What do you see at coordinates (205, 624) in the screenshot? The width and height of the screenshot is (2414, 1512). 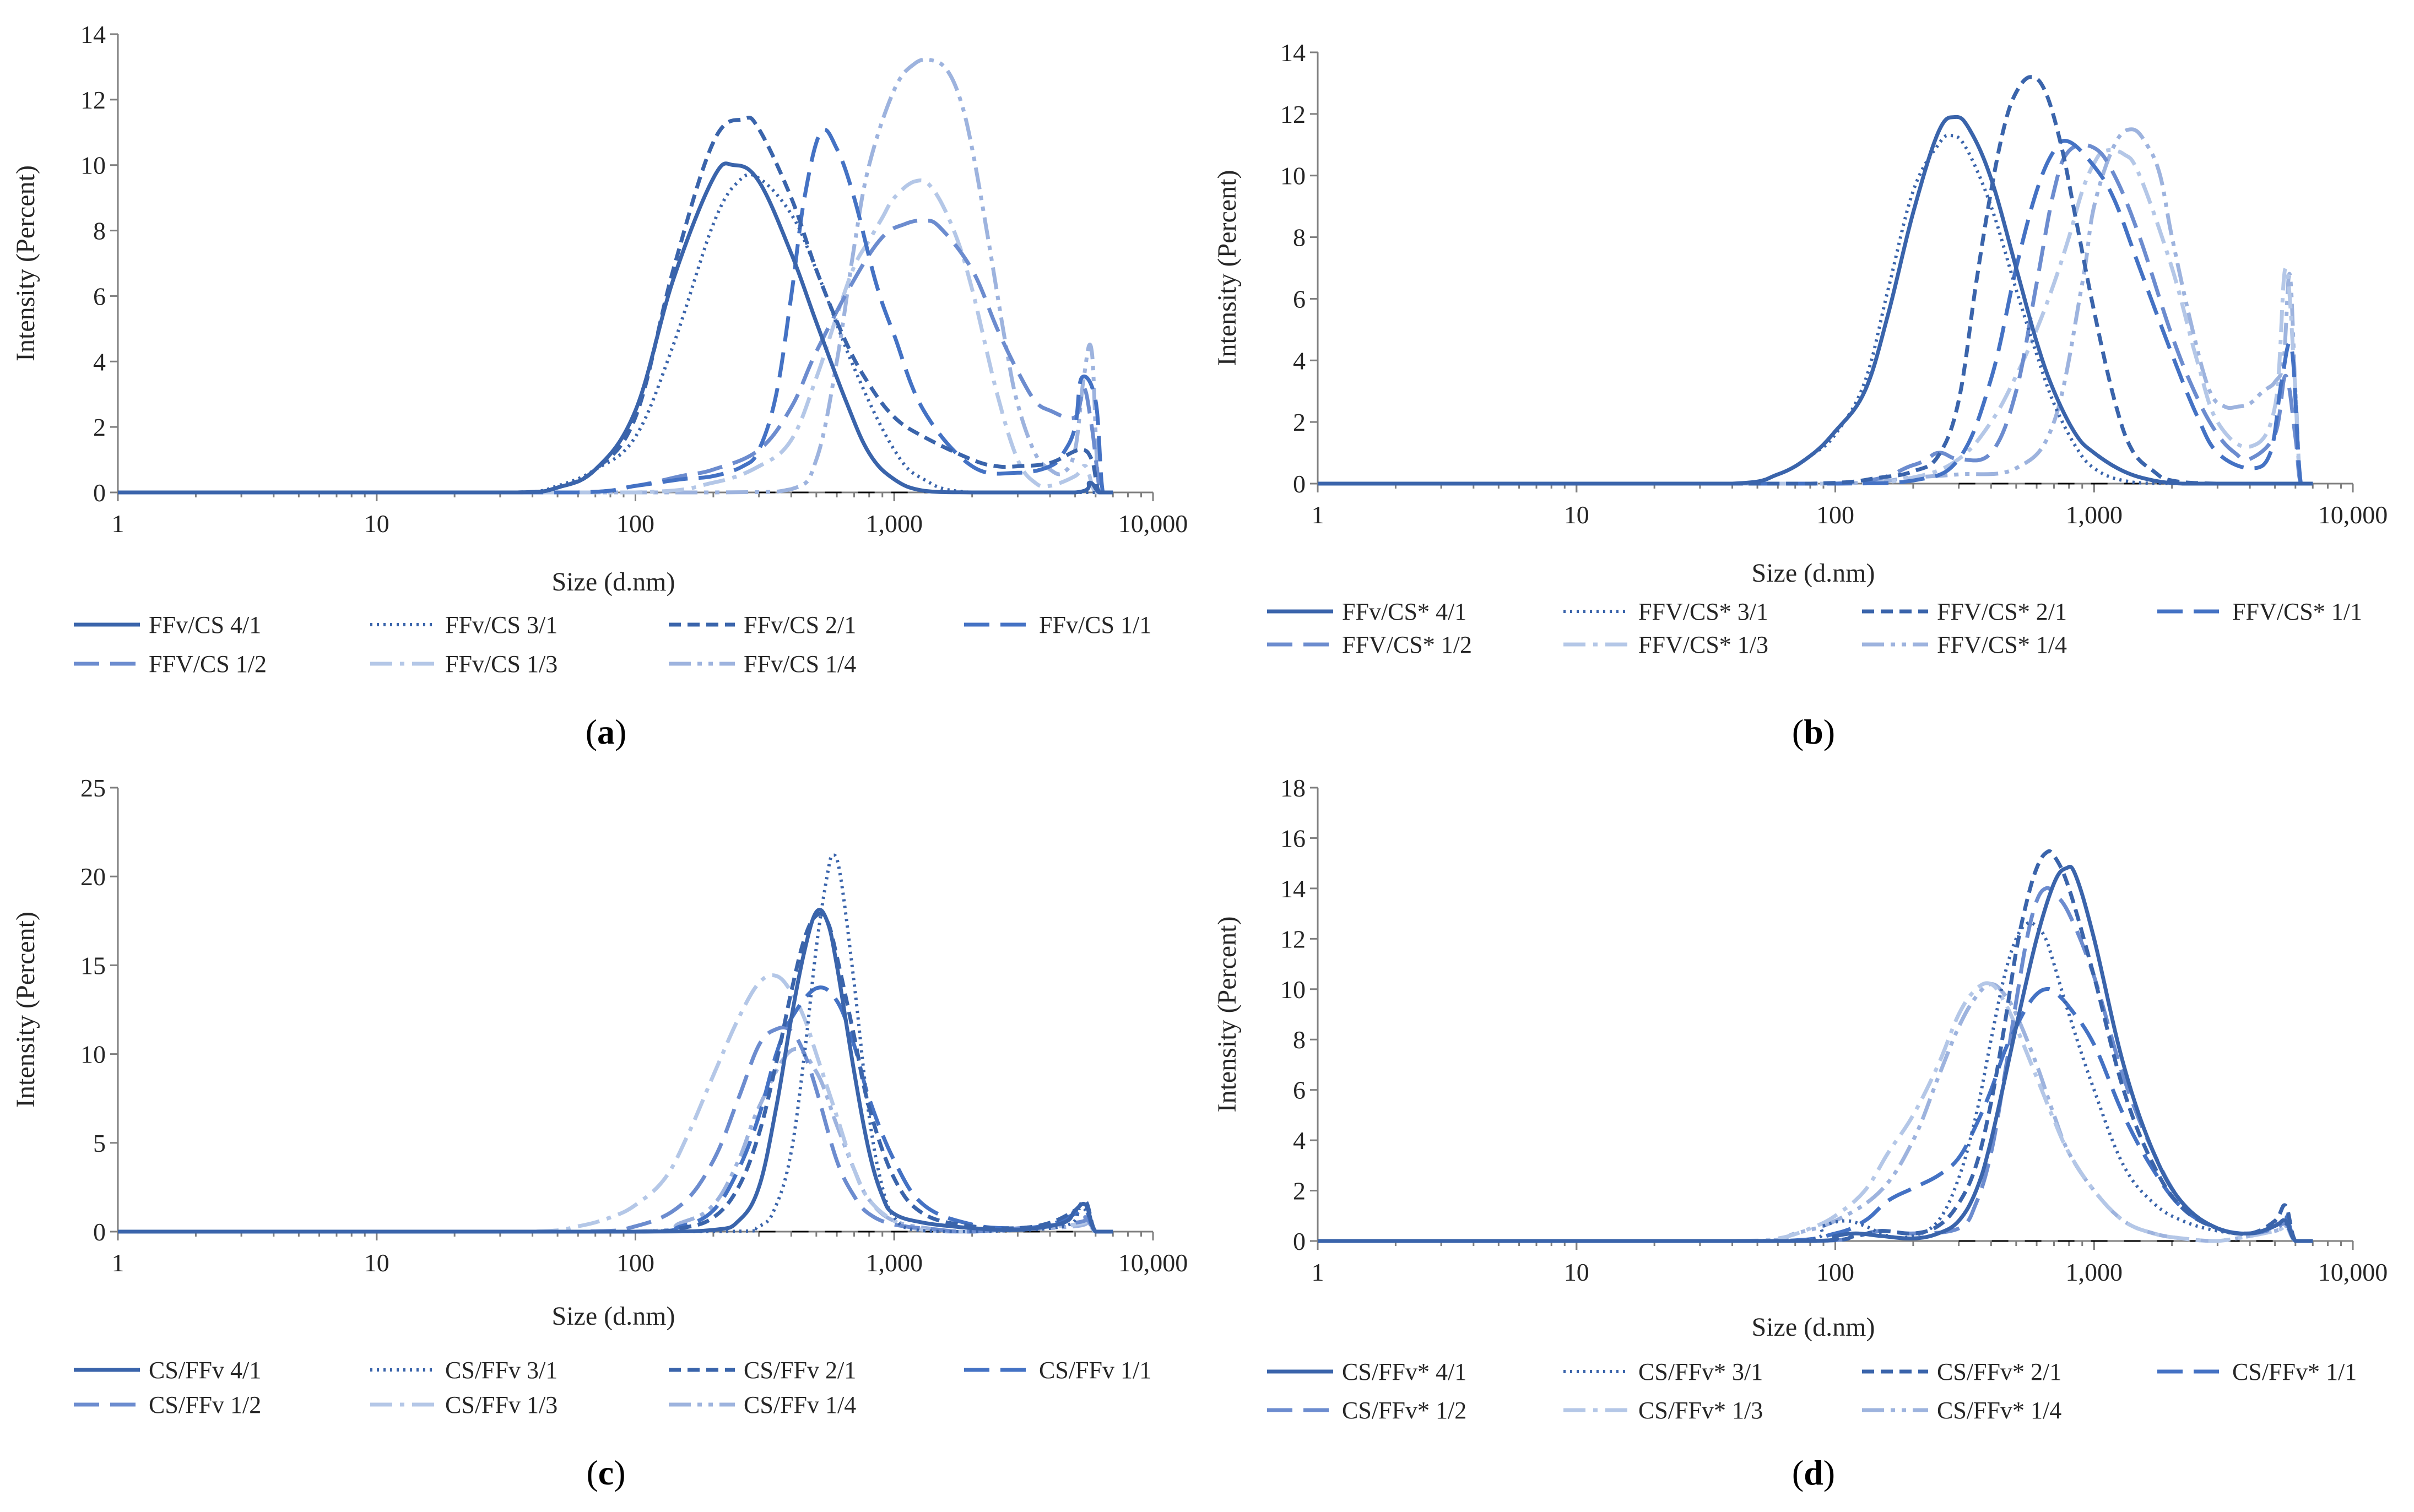 I see `legend-label: FFv/CS 4/1` at bounding box center [205, 624].